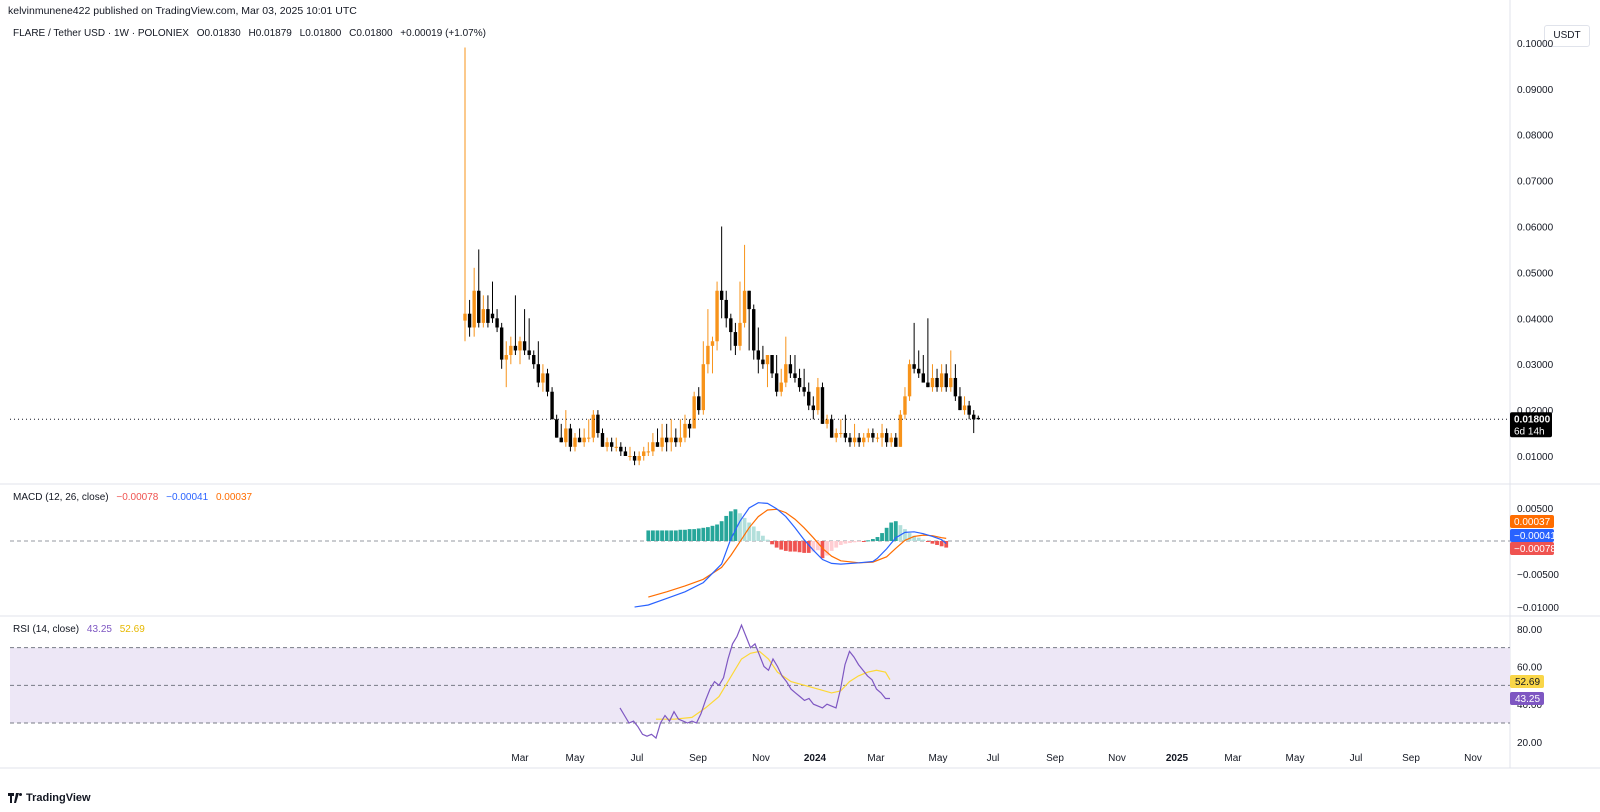 The width and height of the screenshot is (1600, 812). What do you see at coordinates (320, 33) in the screenshot?
I see `ohlc-low: L0.01800` at bounding box center [320, 33].